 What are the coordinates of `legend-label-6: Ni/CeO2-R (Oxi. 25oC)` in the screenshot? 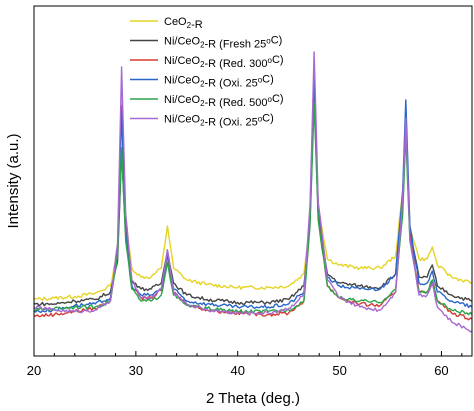 It's located at (219, 121).